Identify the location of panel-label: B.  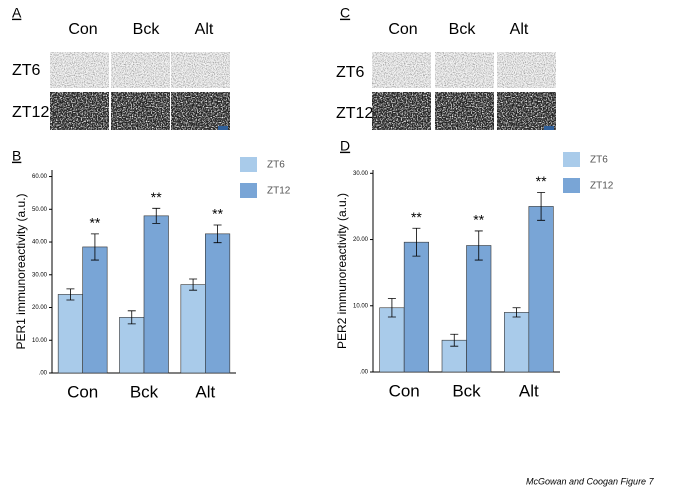
(16, 156).